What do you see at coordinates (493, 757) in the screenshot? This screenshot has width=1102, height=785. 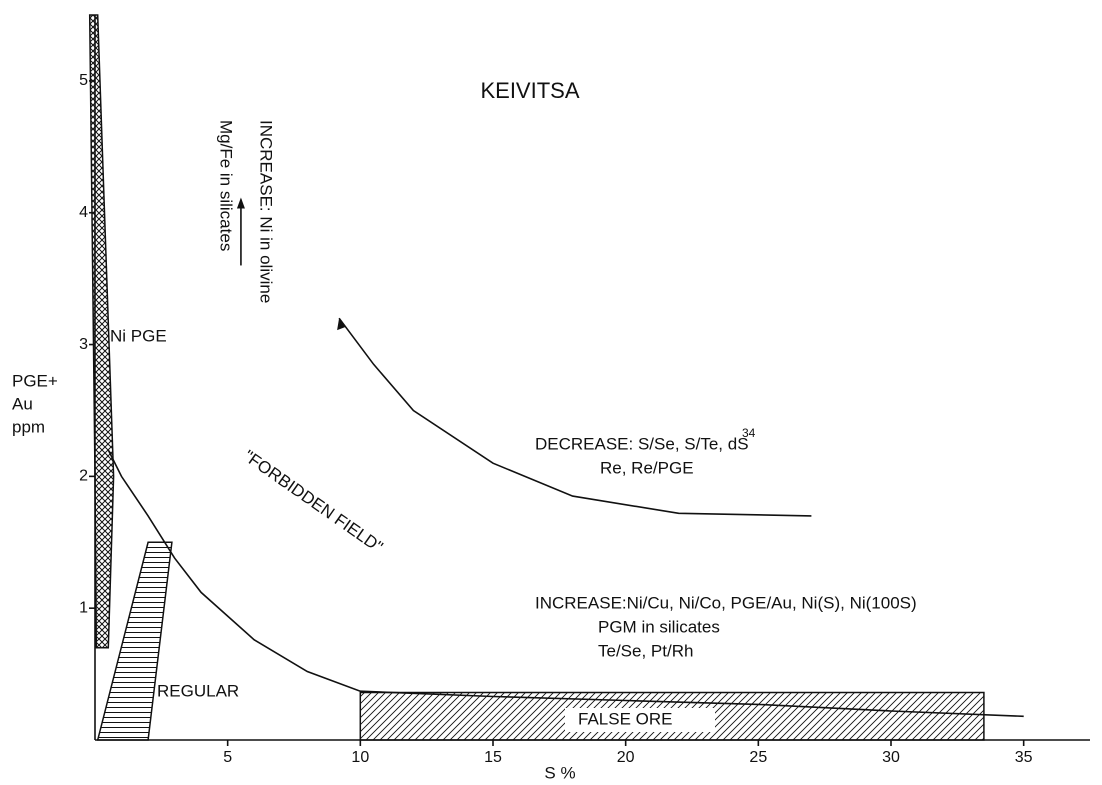 I see `x-tick-label: 15` at bounding box center [493, 757].